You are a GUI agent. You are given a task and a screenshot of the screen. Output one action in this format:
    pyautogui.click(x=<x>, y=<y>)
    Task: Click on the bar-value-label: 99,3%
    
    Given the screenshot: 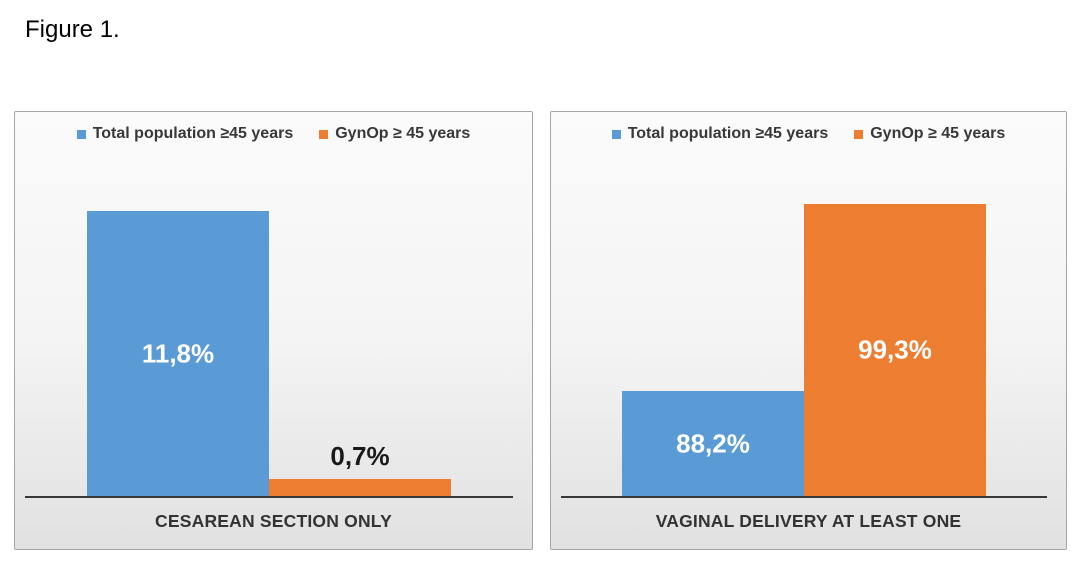 What is the action you would take?
    pyautogui.click(x=895, y=349)
    